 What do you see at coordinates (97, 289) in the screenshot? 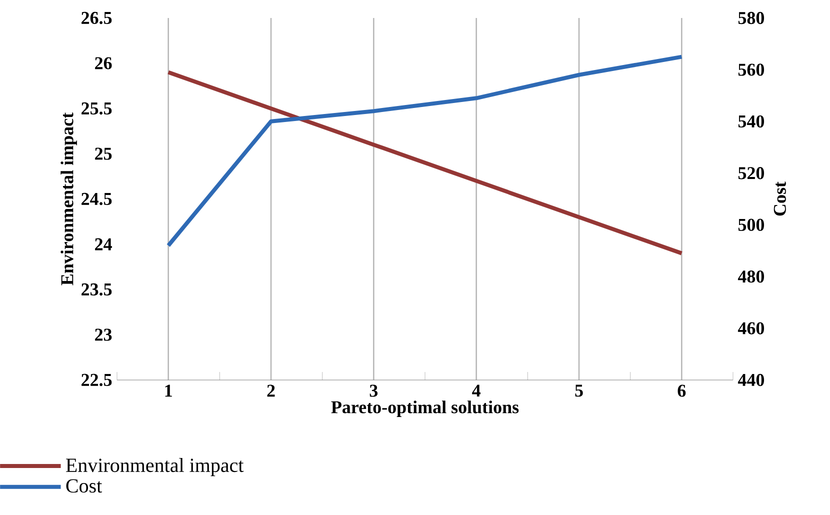
I see `y-tick-label: 23.5` at bounding box center [97, 289].